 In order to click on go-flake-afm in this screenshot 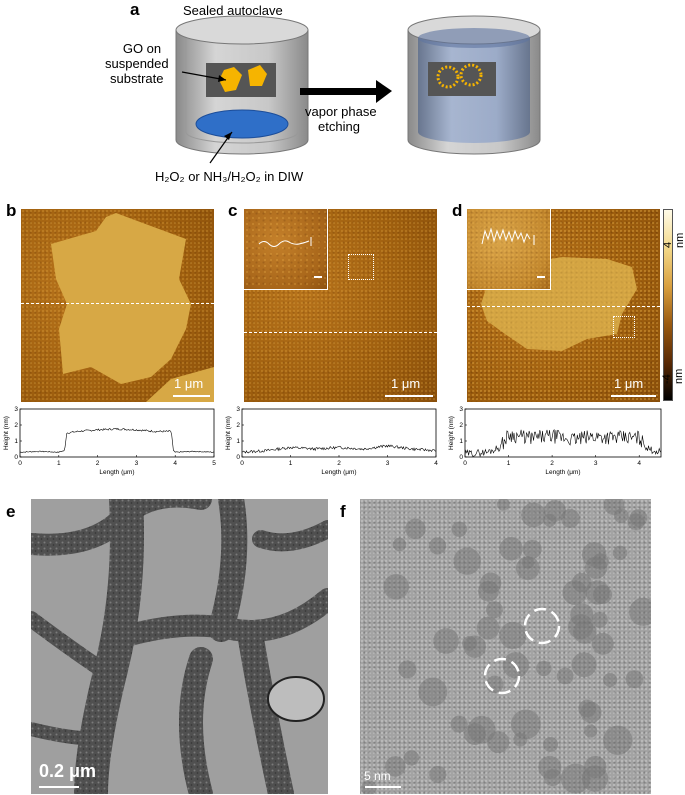, I will do `click(121, 298)`.